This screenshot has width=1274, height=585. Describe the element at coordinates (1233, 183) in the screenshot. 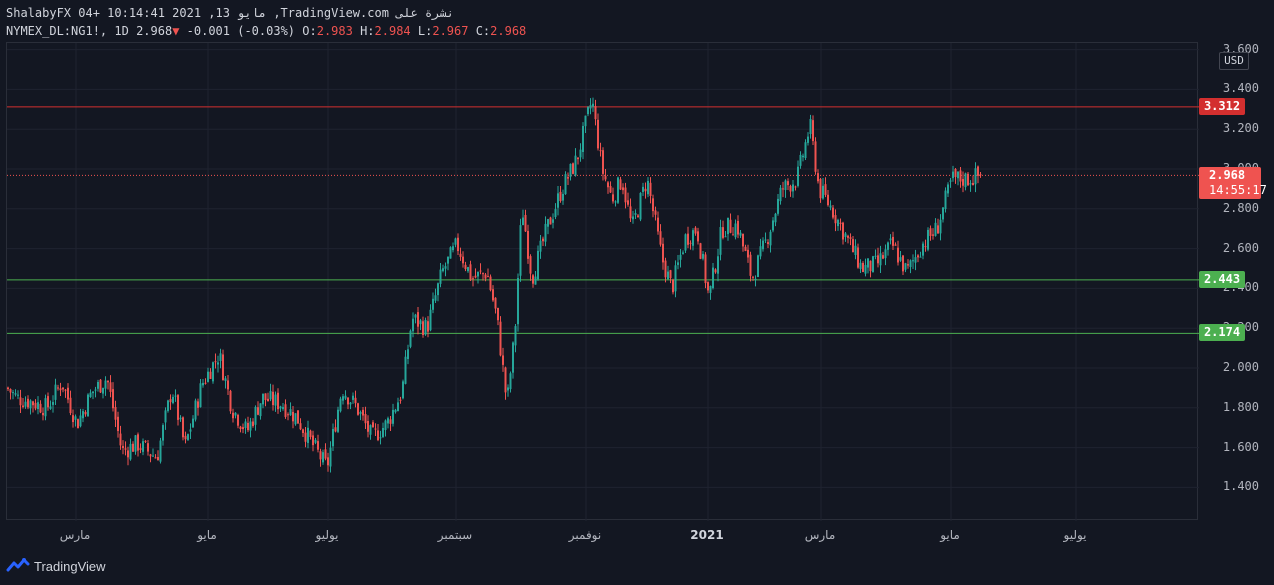

I see `last-price-label: 2.968 14:55:17` at that location.